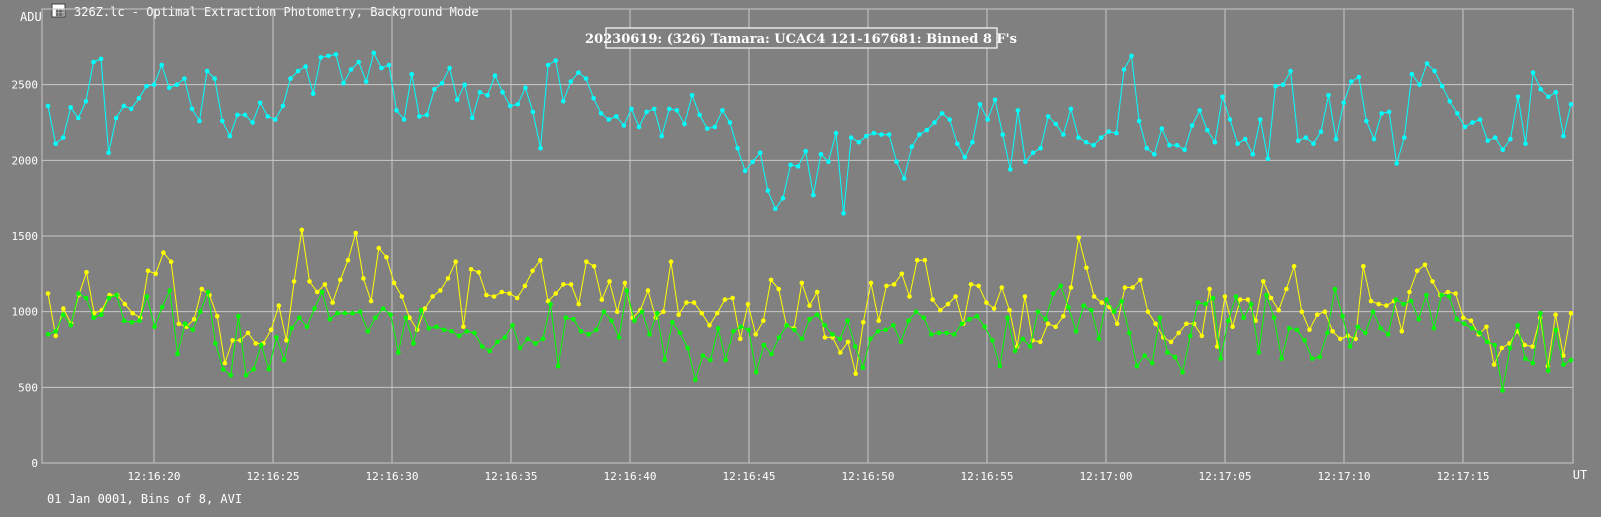 The image size is (1601, 517). I want to click on y-tick-label: 1500, so click(25, 236).